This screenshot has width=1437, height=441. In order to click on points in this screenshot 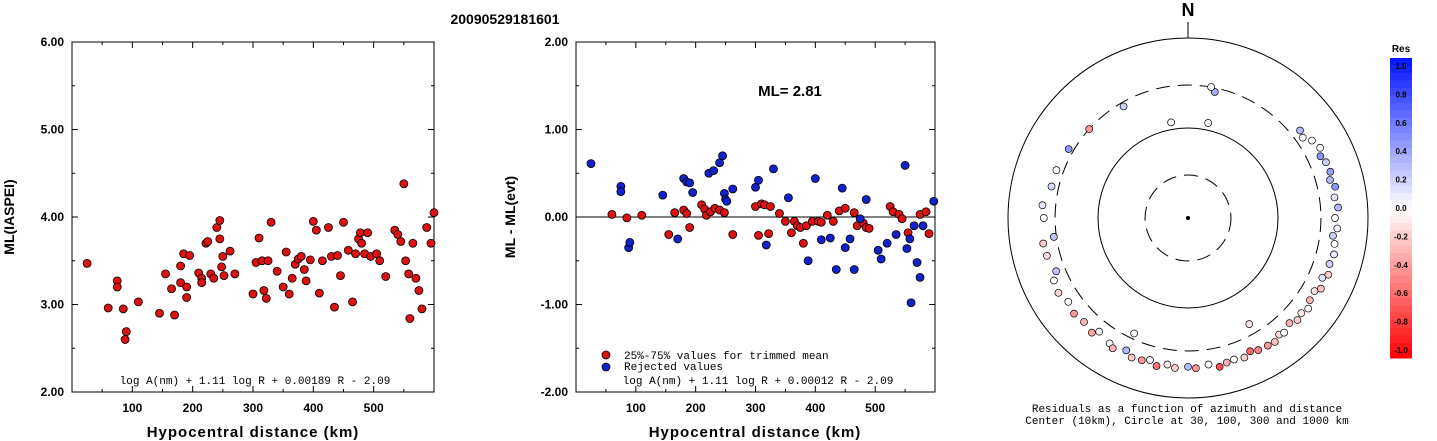, I will do `click(260, 261)`.